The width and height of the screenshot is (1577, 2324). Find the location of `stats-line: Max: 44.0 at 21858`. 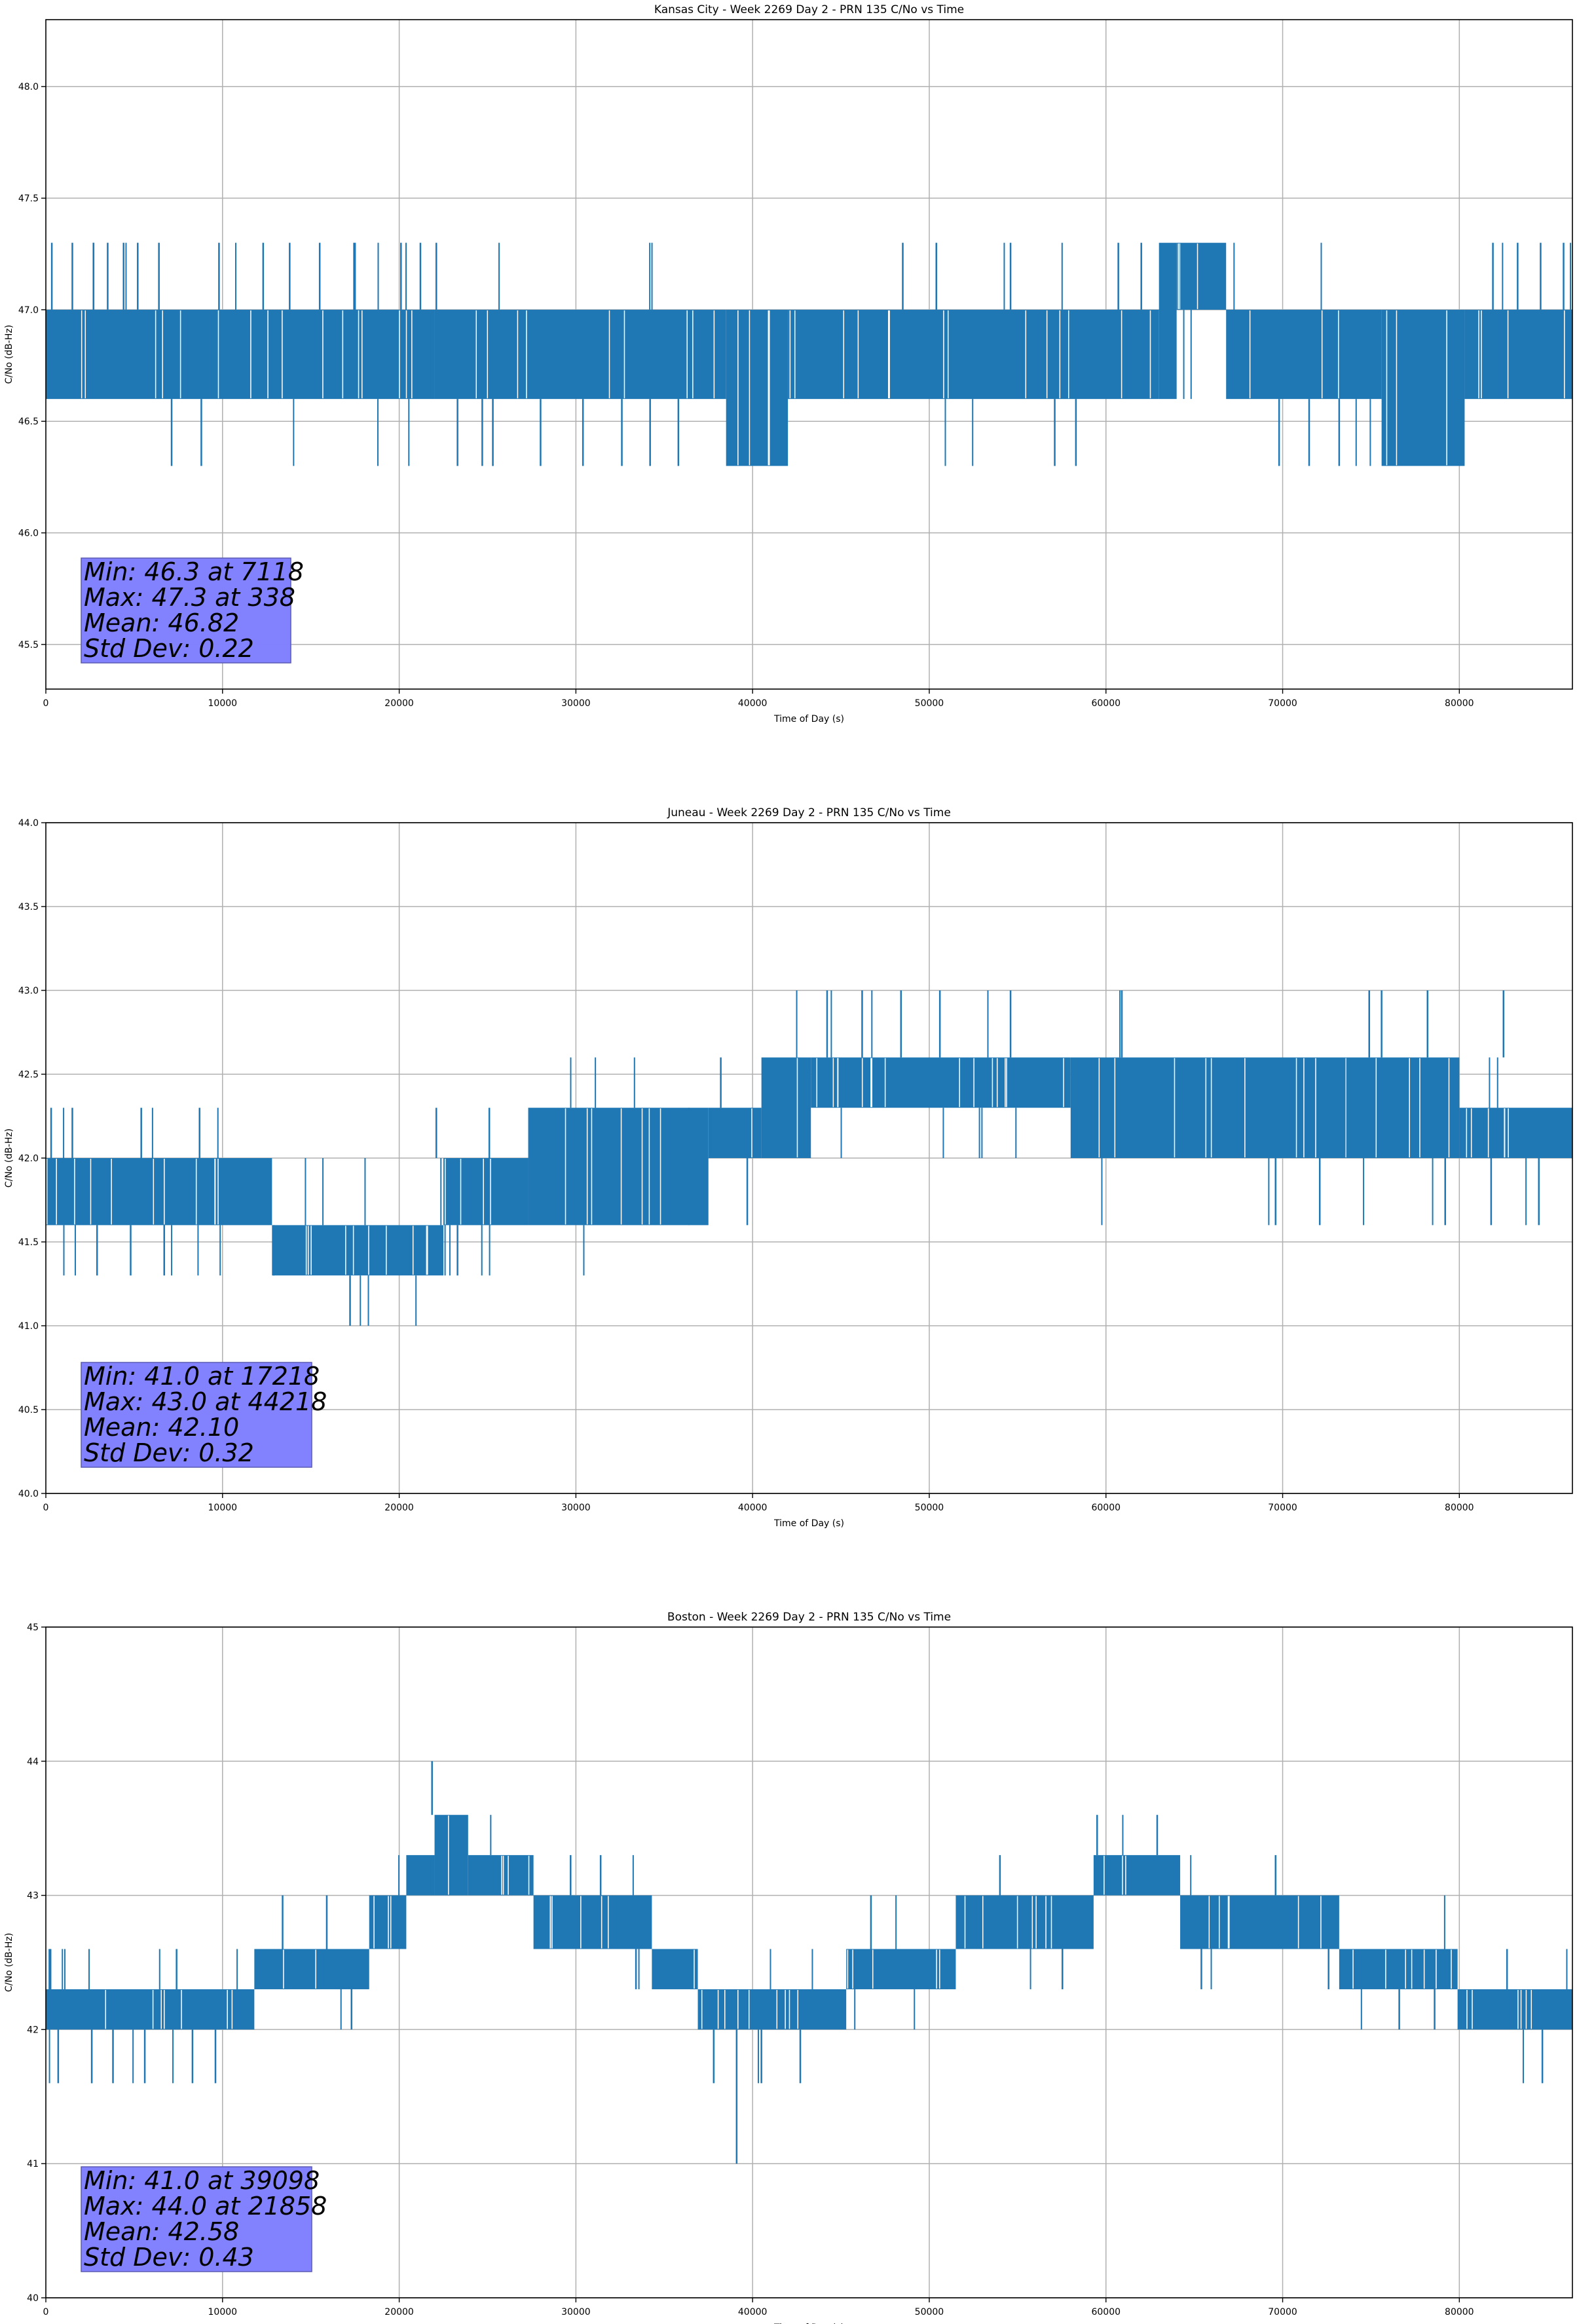

stats-line: Max: 44.0 at 21858 is located at coordinates (205, 2206).